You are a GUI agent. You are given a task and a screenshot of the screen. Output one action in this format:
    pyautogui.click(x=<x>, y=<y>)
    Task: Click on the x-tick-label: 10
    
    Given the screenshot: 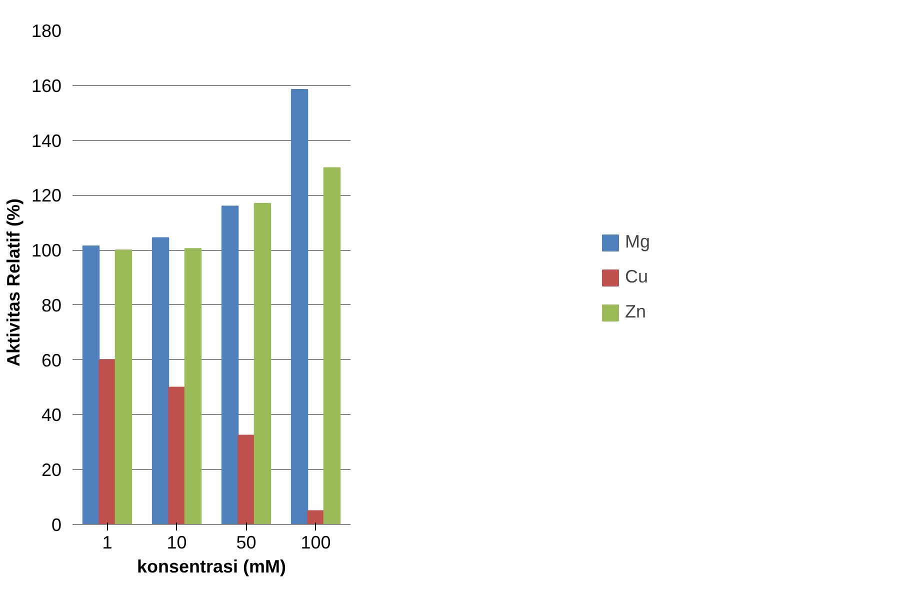 What is the action you would take?
    pyautogui.click(x=176, y=542)
    